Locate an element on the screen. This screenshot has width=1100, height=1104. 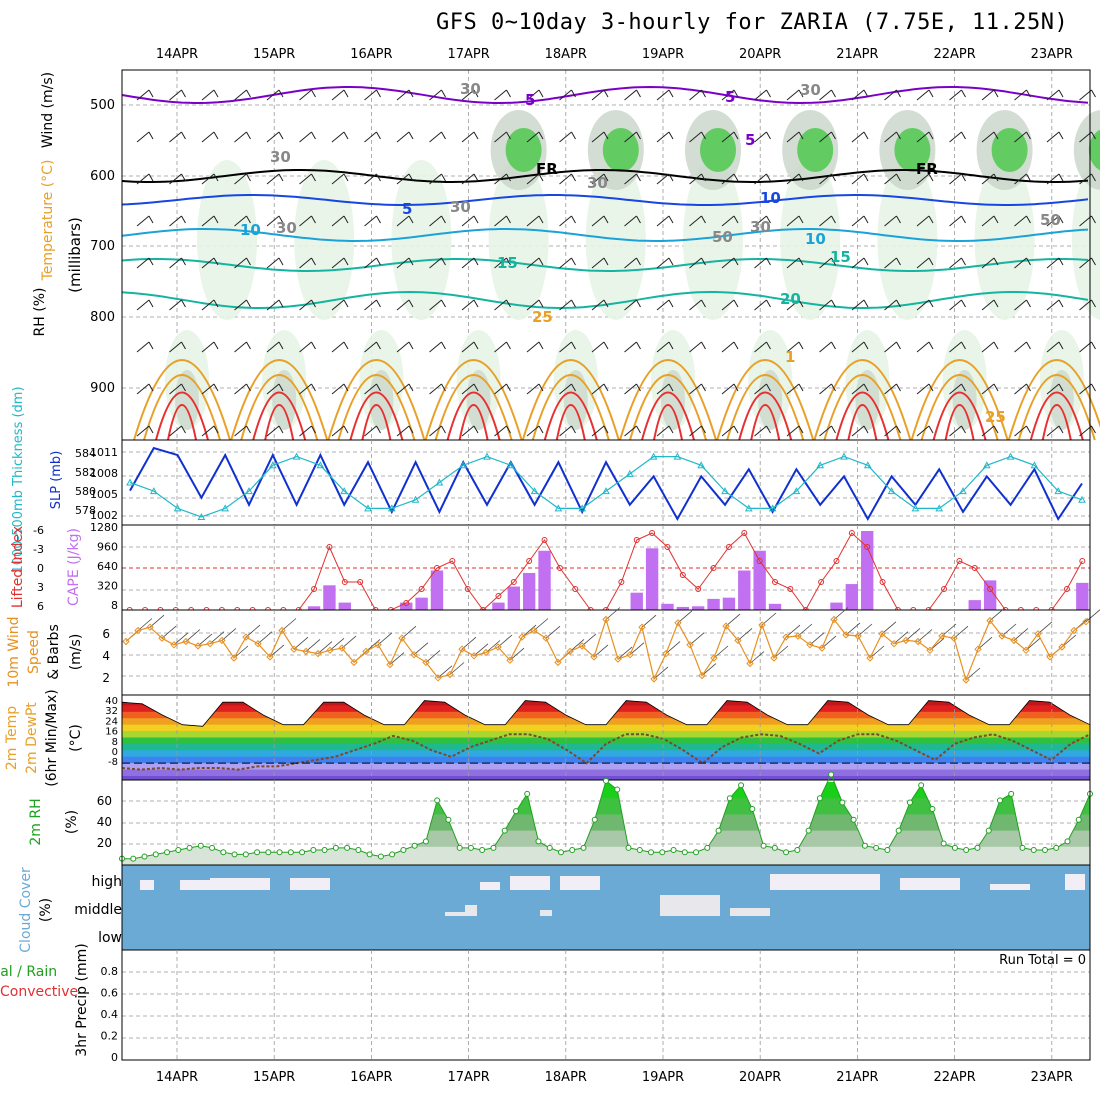
cloud-gap is located at coordinates (930, 884).